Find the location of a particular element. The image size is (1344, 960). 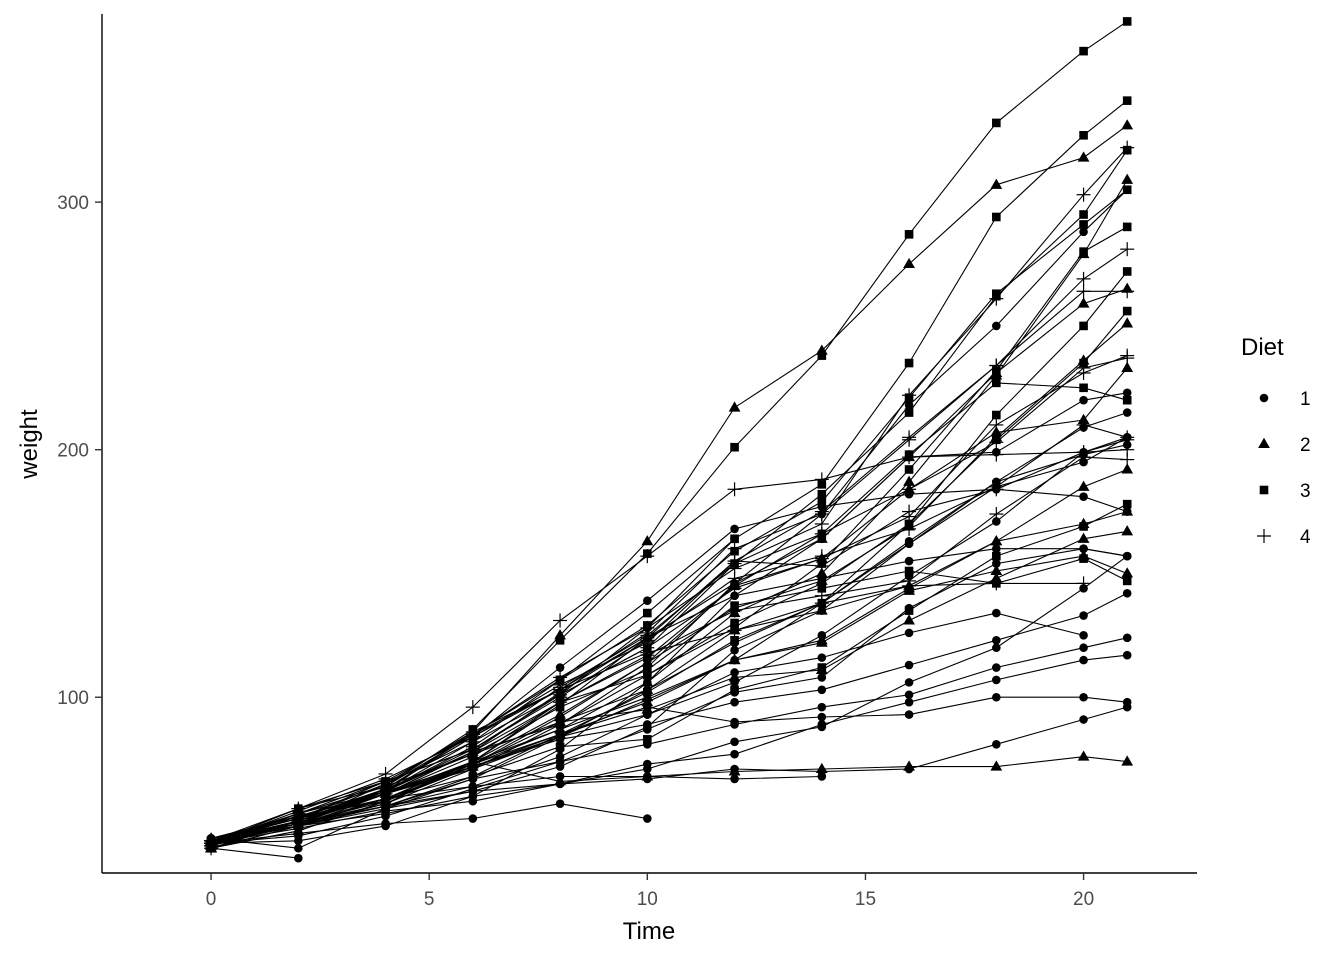

legend-label: 4 is located at coordinates (1305, 537).